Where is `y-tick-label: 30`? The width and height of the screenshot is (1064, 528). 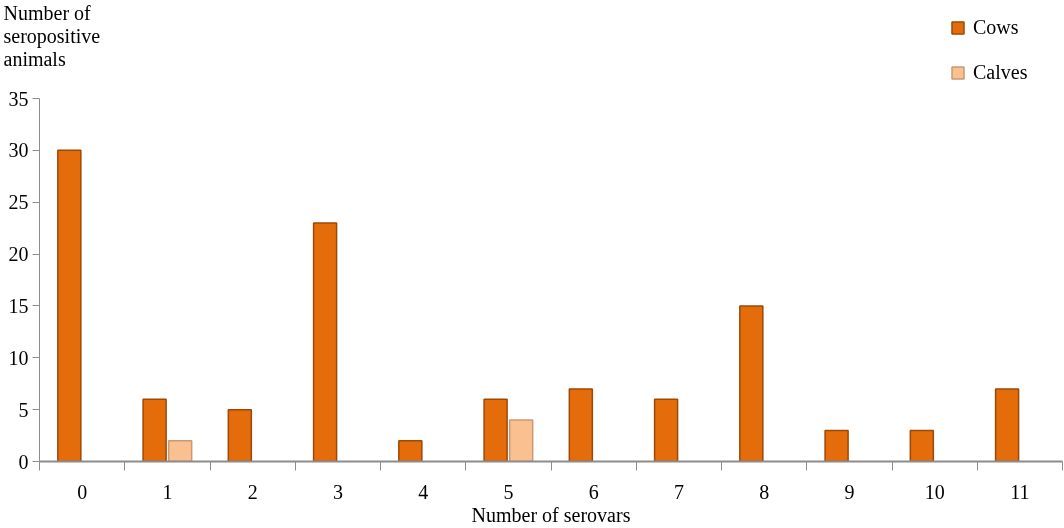
y-tick-label: 30 is located at coordinates (18, 150).